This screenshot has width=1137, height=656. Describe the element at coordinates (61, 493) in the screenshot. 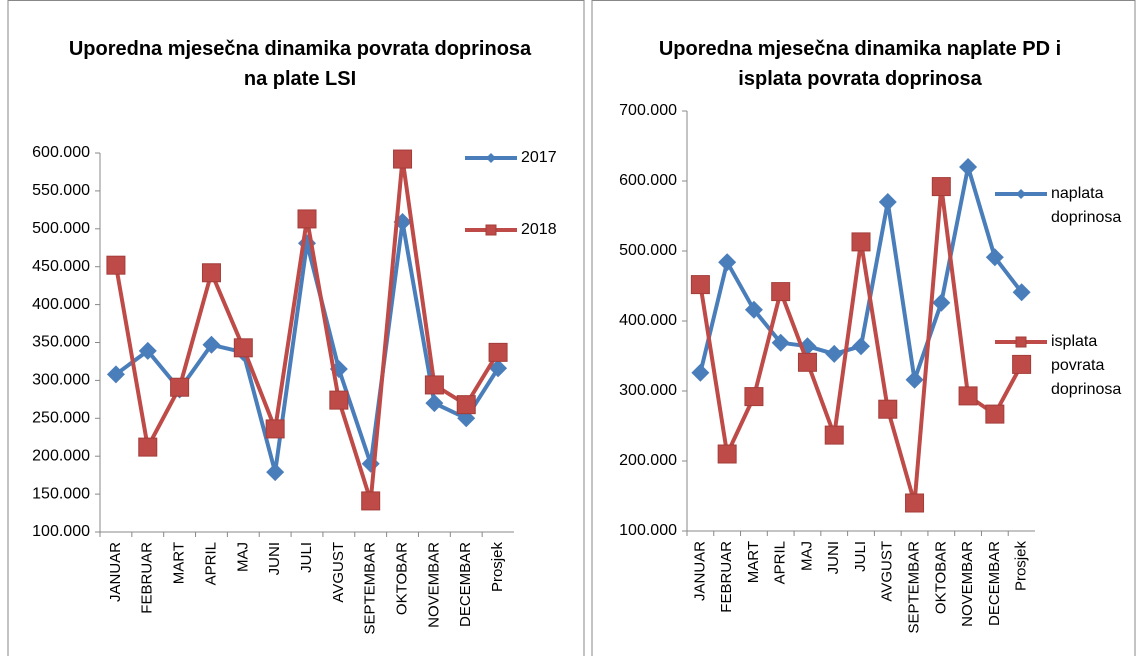

I see `y-tick-label: 150.000` at that location.